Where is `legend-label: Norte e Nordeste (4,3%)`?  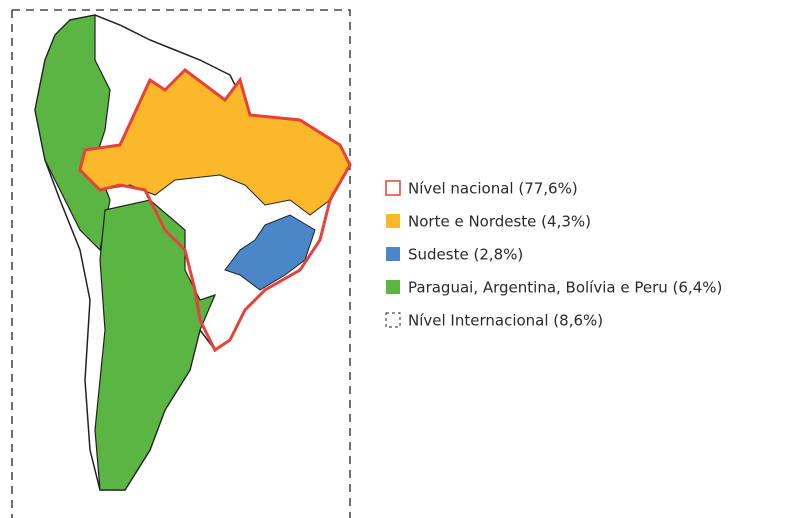 legend-label: Norte e Nordeste (4,3%) is located at coordinates (499, 222).